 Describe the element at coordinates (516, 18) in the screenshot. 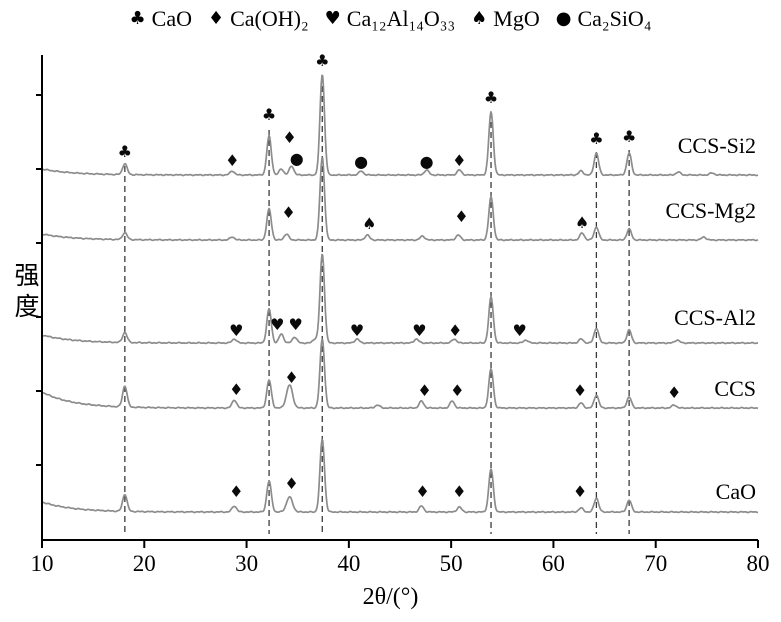

I see `legend-label: MgO` at that location.